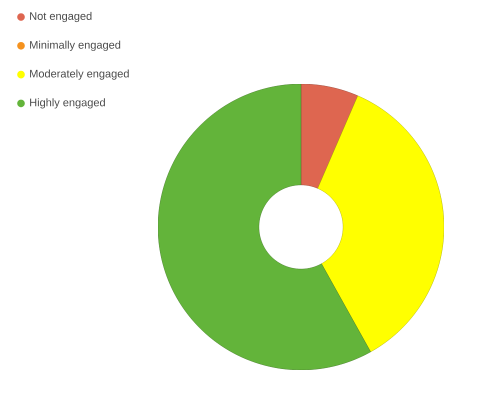 The width and height of the screenshot is (500, 401). Describe the element at coordinates (79, 74) in the screenshot. I see `legend-label: Moderately engaged` at that location.